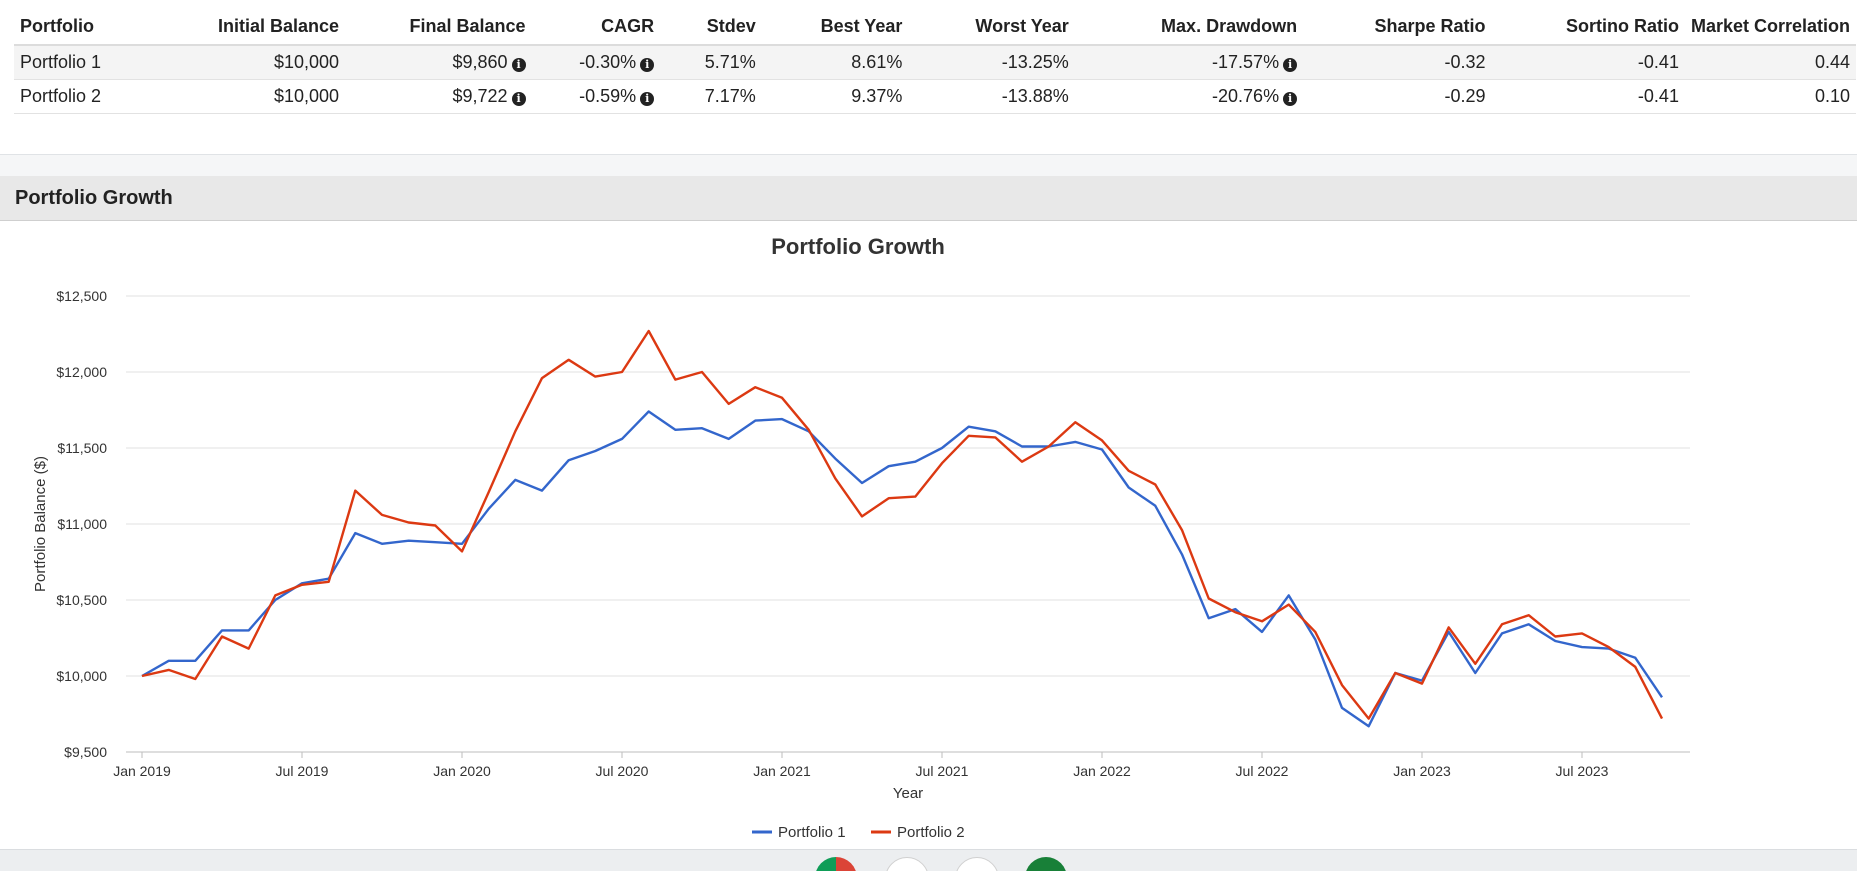  What do you see at coordinates (835, 62) in the screenshot?
I see `cell-best-year: 8.61%` at bounding box center [835, 62].